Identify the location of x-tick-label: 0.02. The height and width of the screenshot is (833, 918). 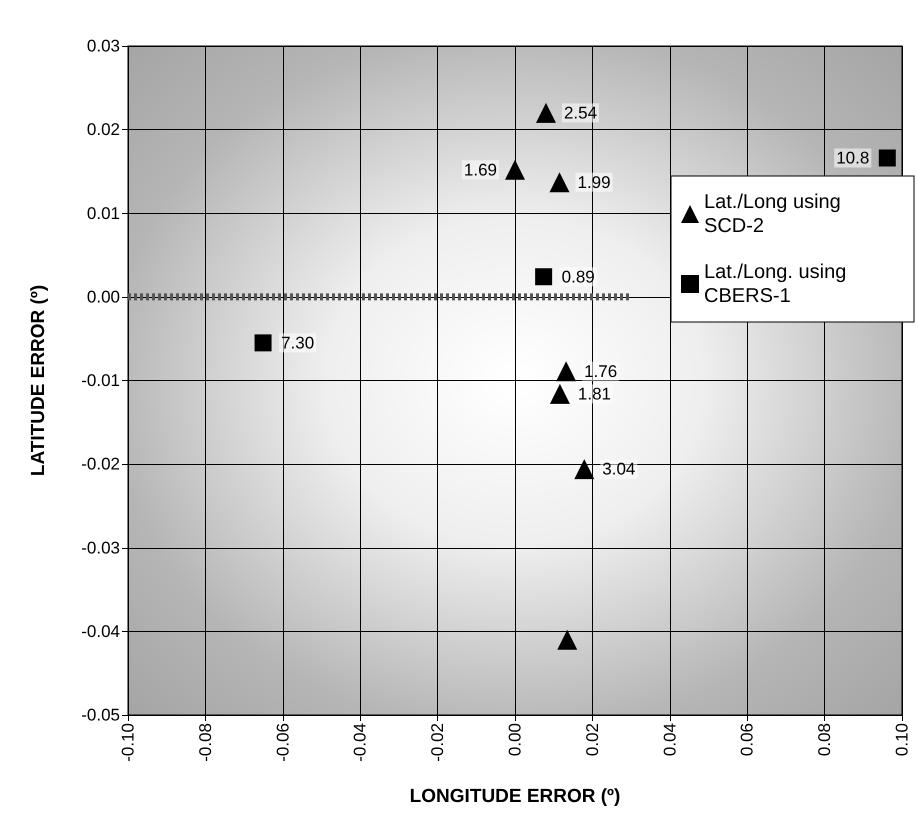
(592, 739).